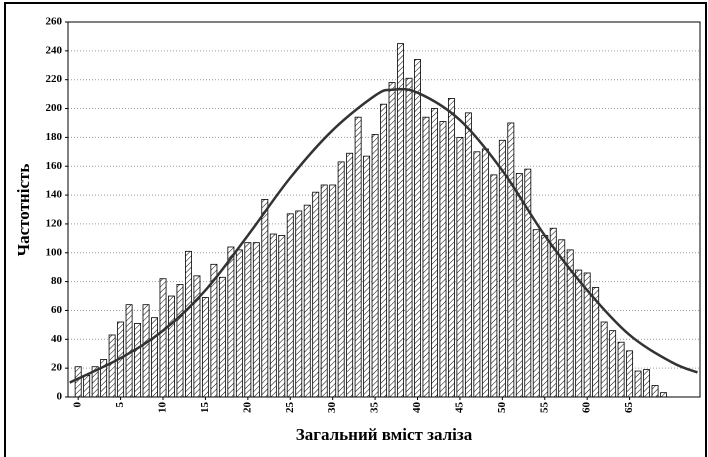  I want to click on x-tick-label: 45, so click(459, 408).